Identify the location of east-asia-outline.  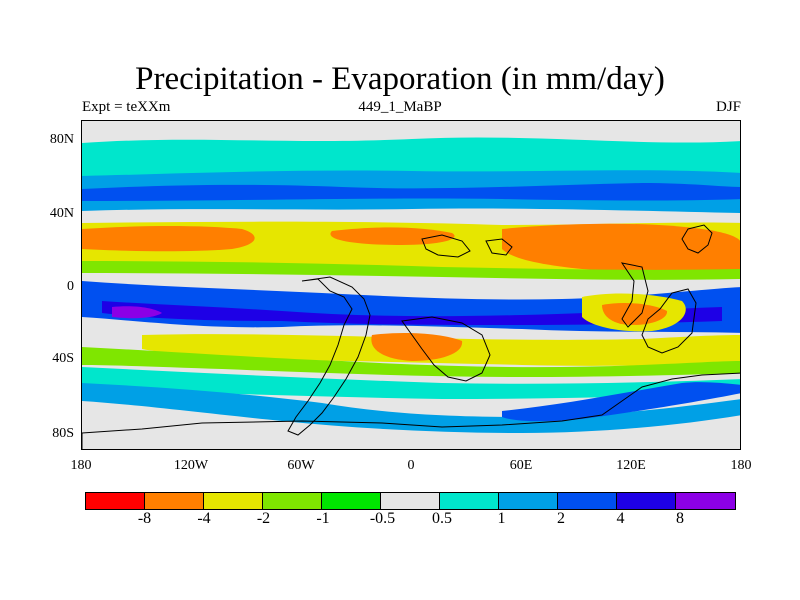
(697, 239).